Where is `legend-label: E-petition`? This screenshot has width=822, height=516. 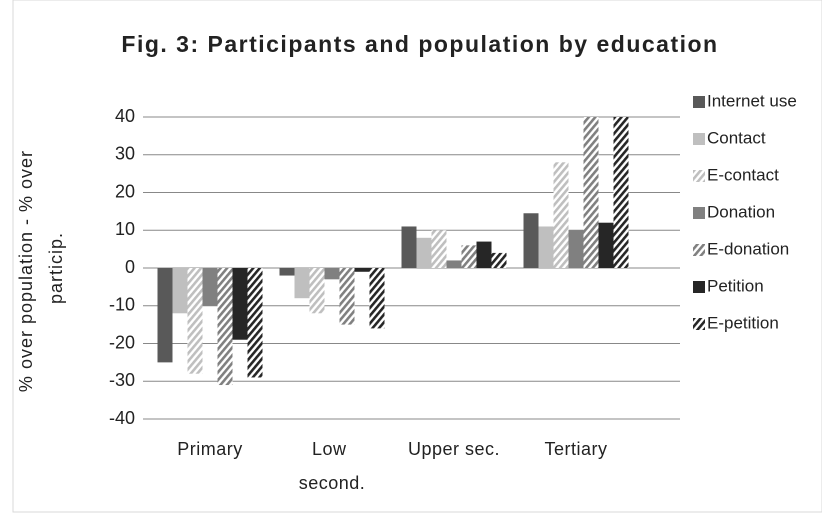 legend-label: E-petition is located at coordinates (743, 322).